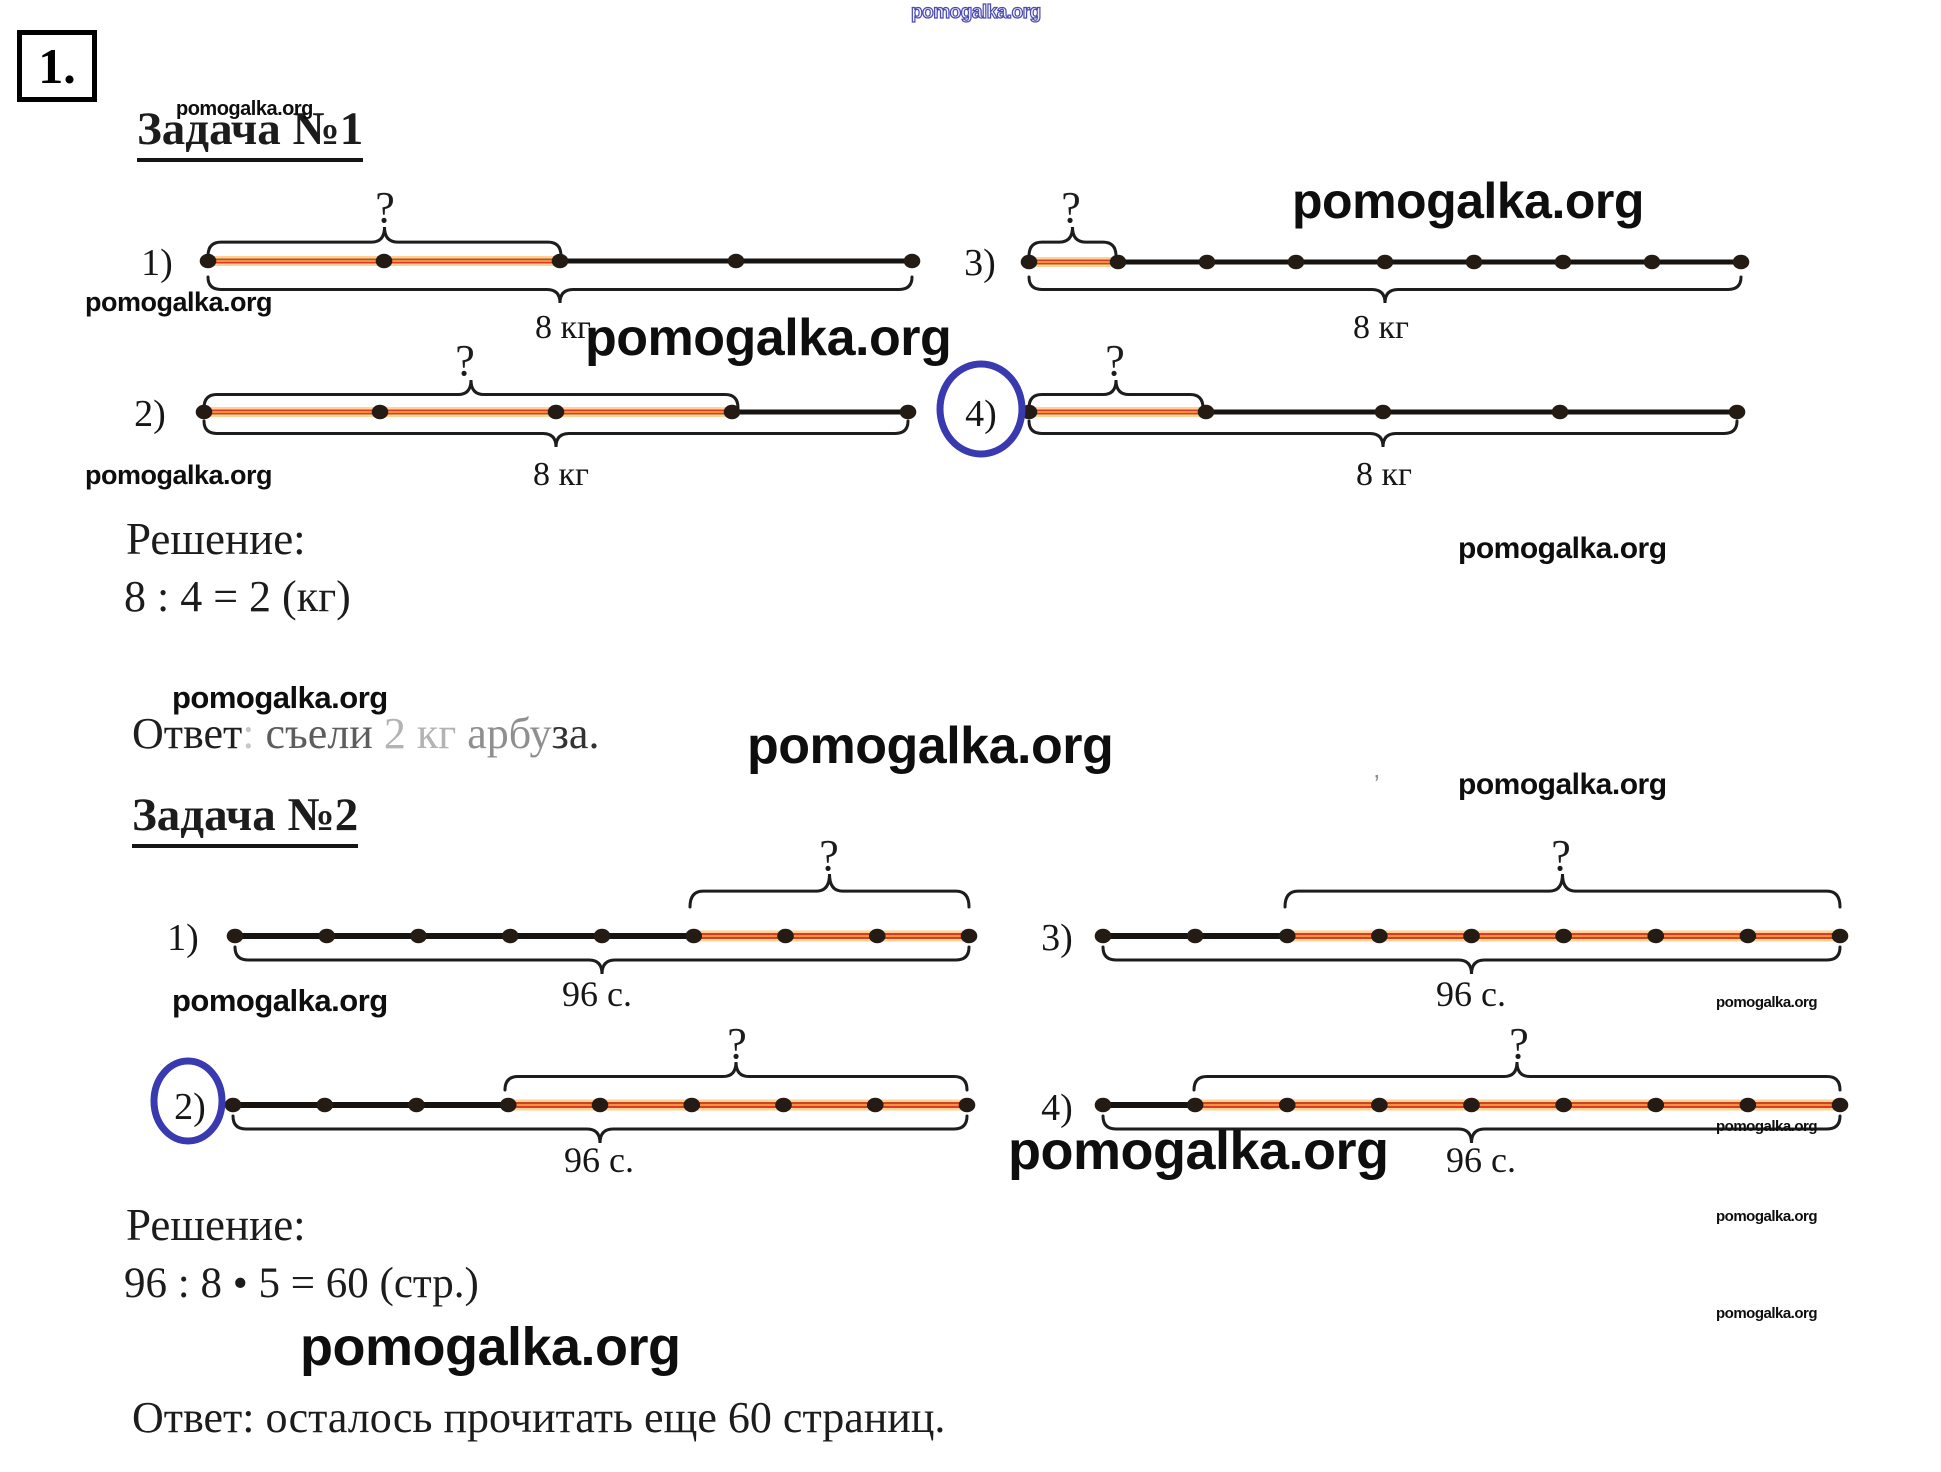 The width and height of the screenshot is (1941, 1472). Describe the element at coordinates (531, 264) in the screenshot. I see `diagram-p1-1: ? 8 кг 1)` at that location.